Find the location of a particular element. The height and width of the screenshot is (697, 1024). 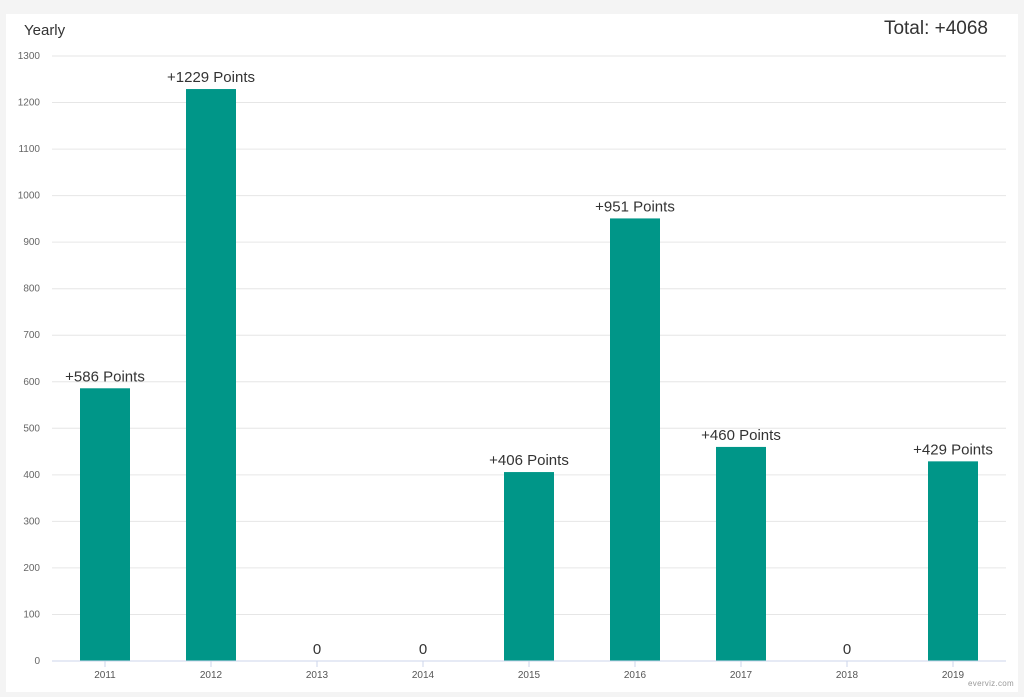

data-label: +951 Points is located at coordinates (635, 206).